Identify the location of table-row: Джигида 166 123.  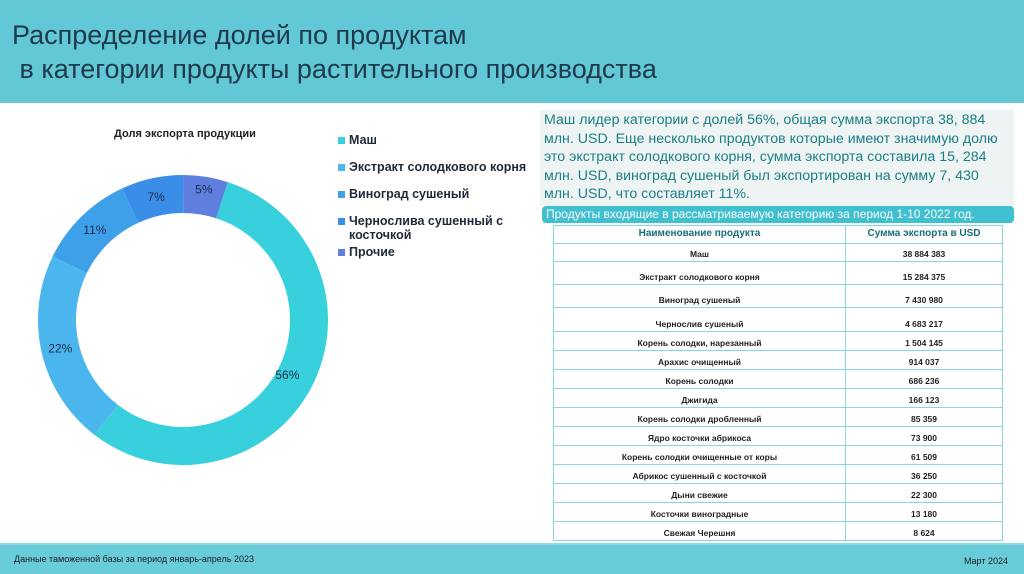
(778, 398).